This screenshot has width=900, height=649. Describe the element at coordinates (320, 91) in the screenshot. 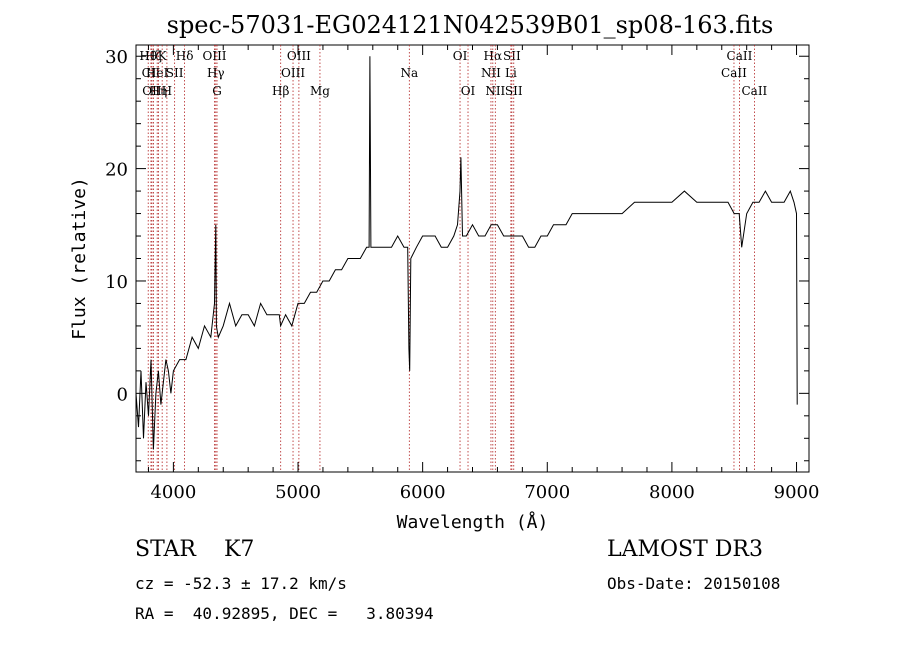

I see `spectral-line-label: Mg` at that location.